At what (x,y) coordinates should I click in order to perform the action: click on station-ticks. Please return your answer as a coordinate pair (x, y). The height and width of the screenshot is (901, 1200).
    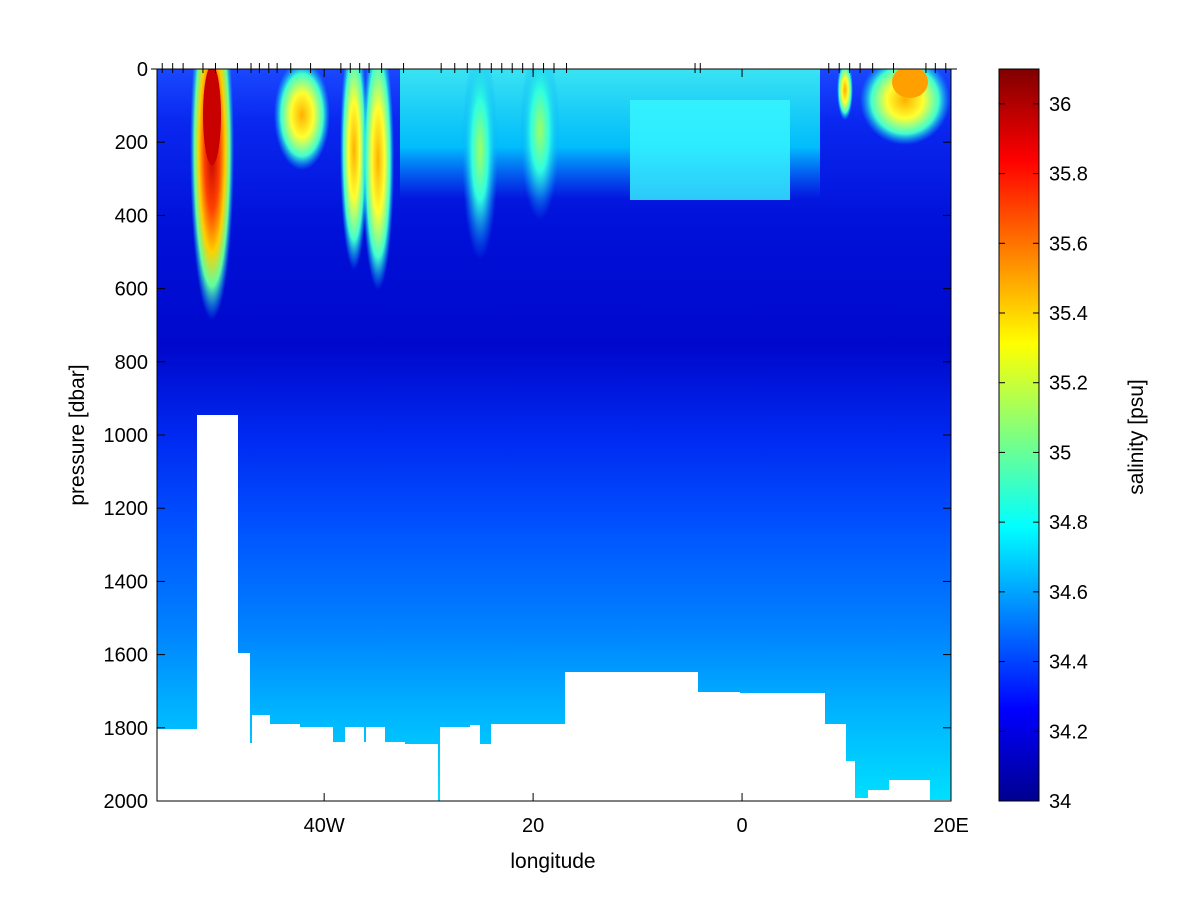
    Looking at the image, I should click on (554, 68).